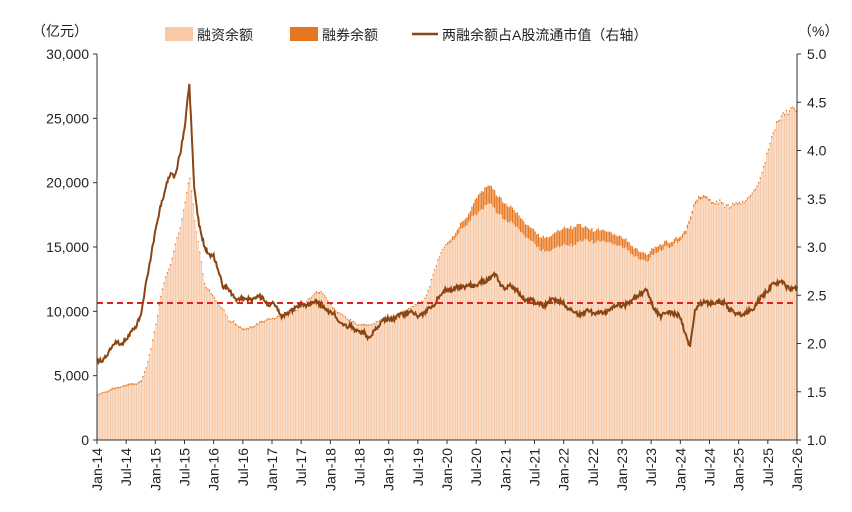 The height and width of the screenshot is (512, 852). I want to click on x-tick-label: Jan-23, so click(622, 469).